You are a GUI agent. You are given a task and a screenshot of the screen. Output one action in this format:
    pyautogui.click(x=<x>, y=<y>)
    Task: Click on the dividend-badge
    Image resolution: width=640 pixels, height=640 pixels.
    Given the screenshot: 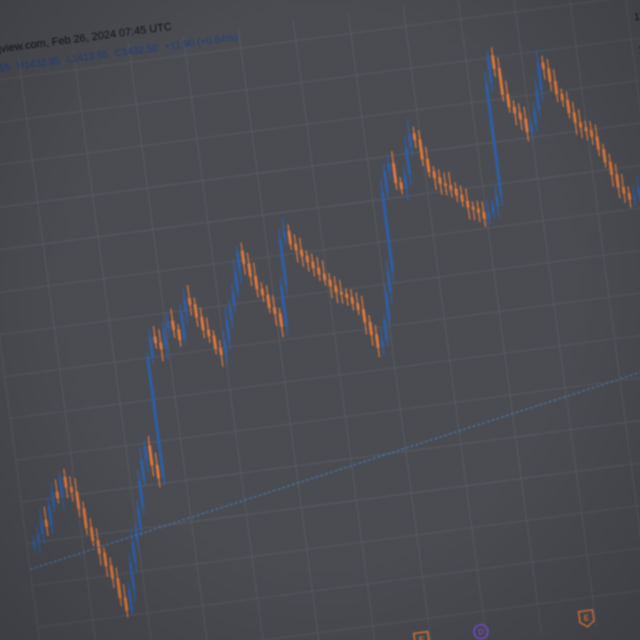 What is the action you would take?
    pyautogui.click(x=481, y=631)
    